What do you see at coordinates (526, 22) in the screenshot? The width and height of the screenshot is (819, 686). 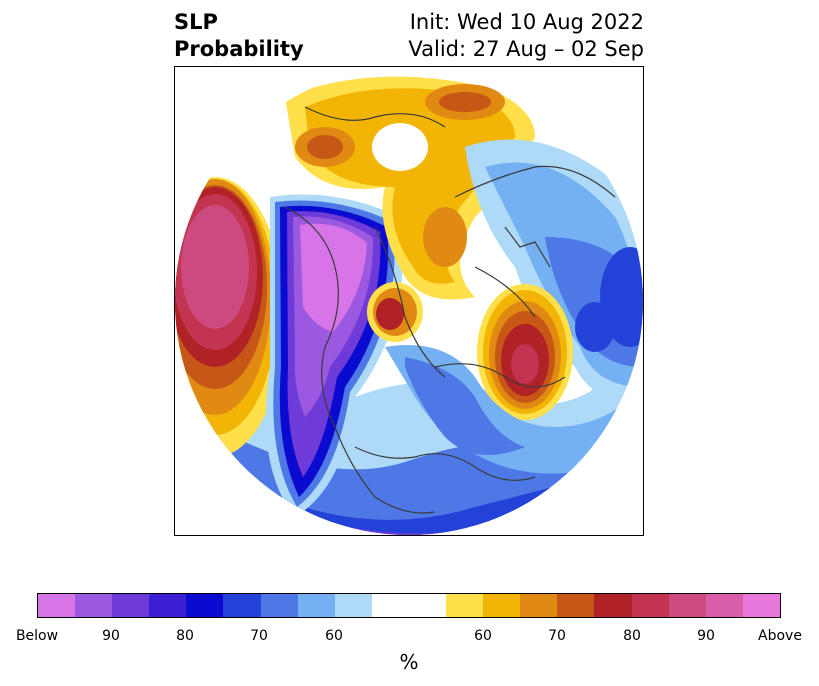 I see `init-date: Init: Wed 10 Aug 2022` at bounding box center [526, 22].